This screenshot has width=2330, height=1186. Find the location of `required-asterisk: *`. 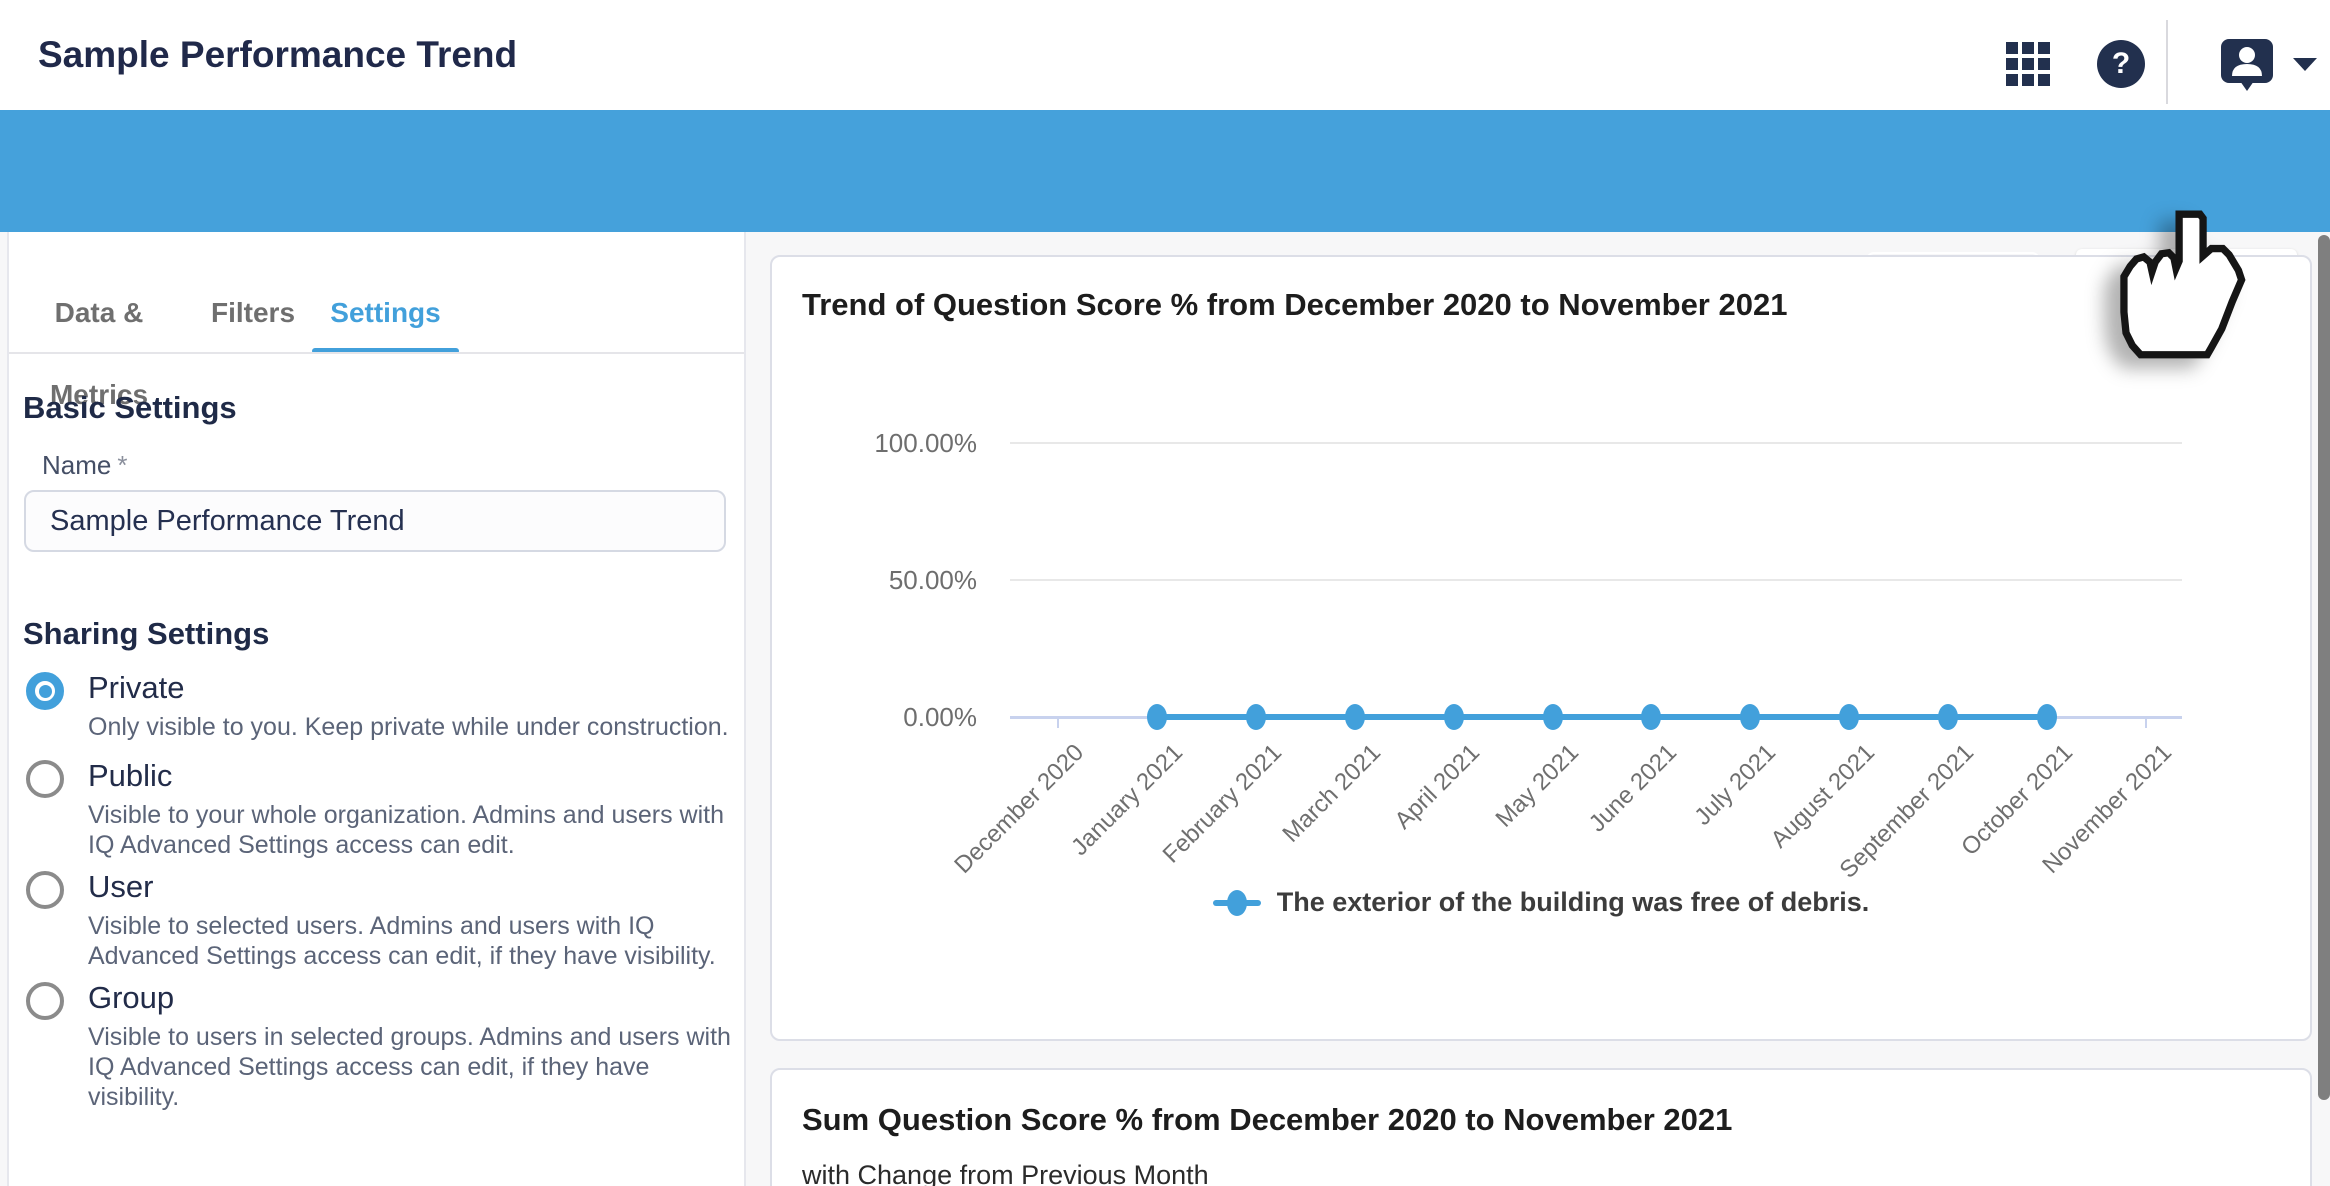

required-asterisk: * is located at coordinates (122, 465).